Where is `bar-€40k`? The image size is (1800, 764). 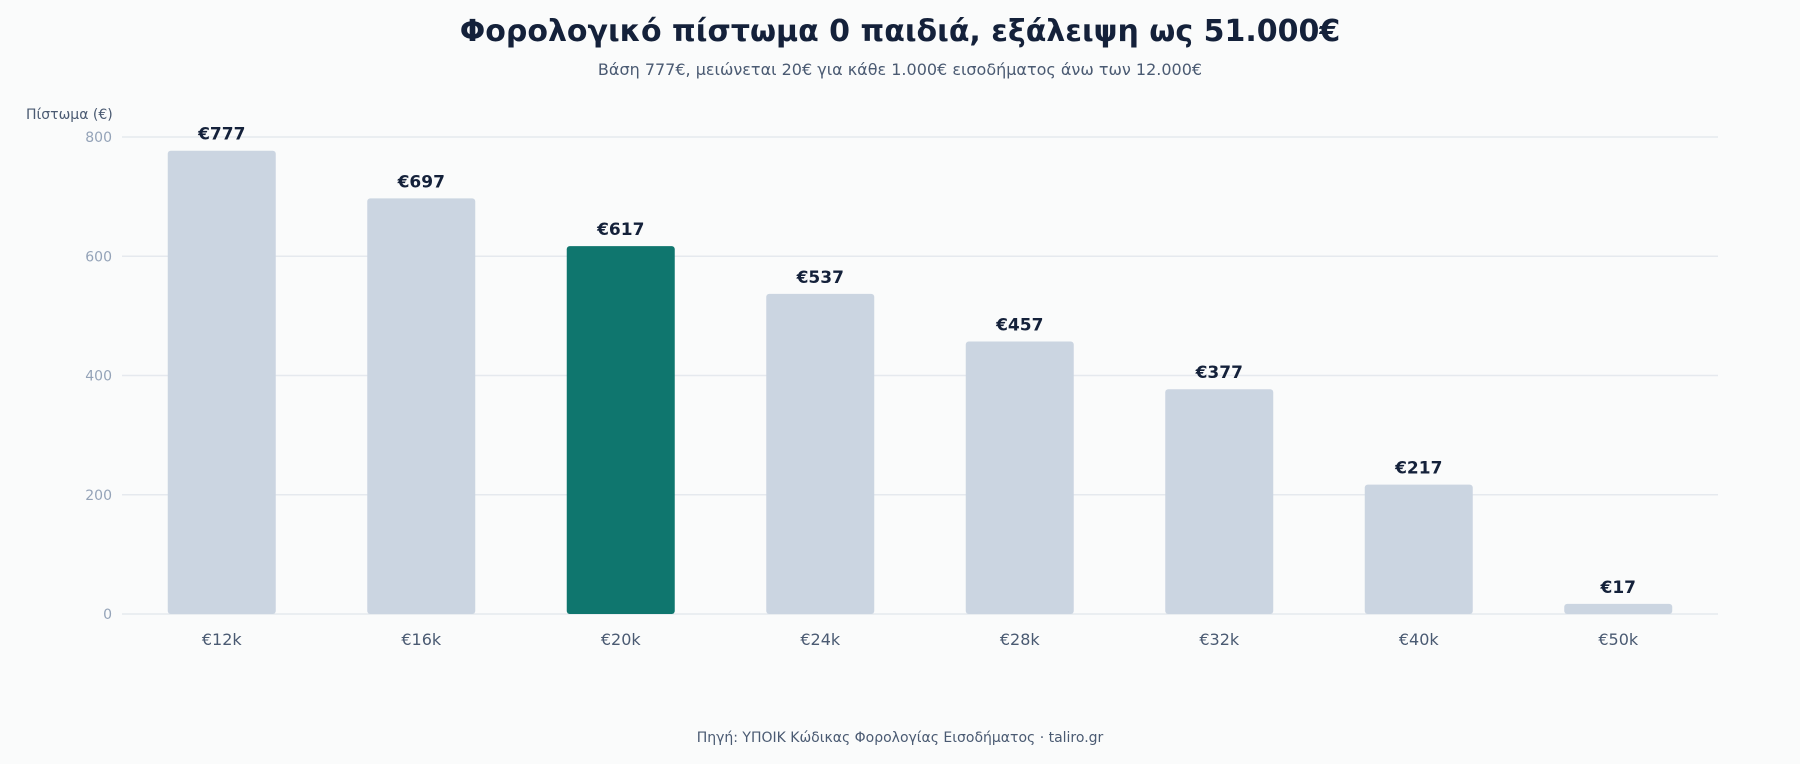 bar-€40k is located at coordinates (1418, 549).